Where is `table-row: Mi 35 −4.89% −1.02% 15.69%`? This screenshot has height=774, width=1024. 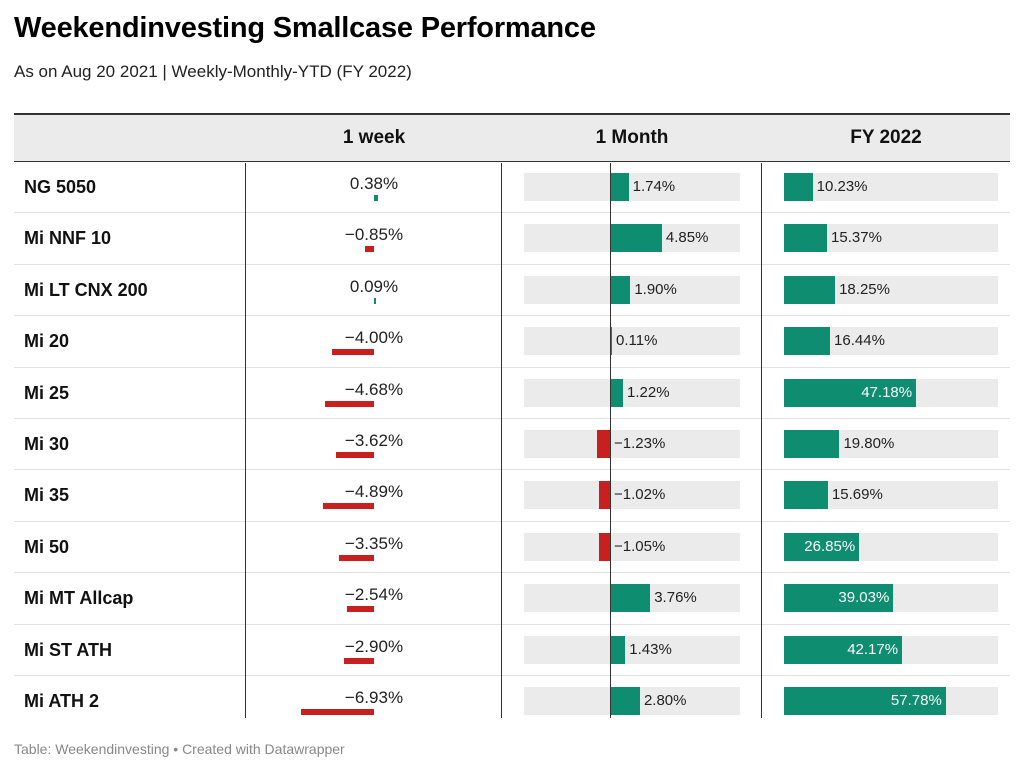 table-row: Mi 35 −4.89% −1.02% 15.69% is located at coordinates (512, 496).